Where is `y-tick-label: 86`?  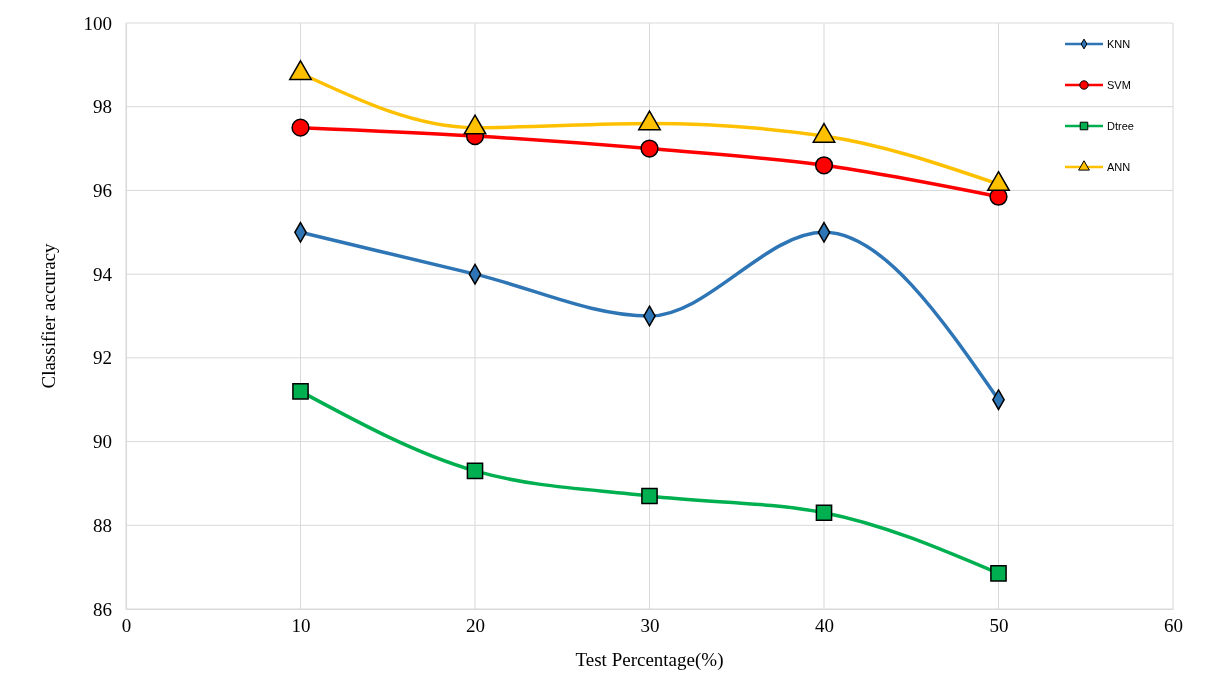 y-tick-label: 86 is located at coordinates (102, 609).